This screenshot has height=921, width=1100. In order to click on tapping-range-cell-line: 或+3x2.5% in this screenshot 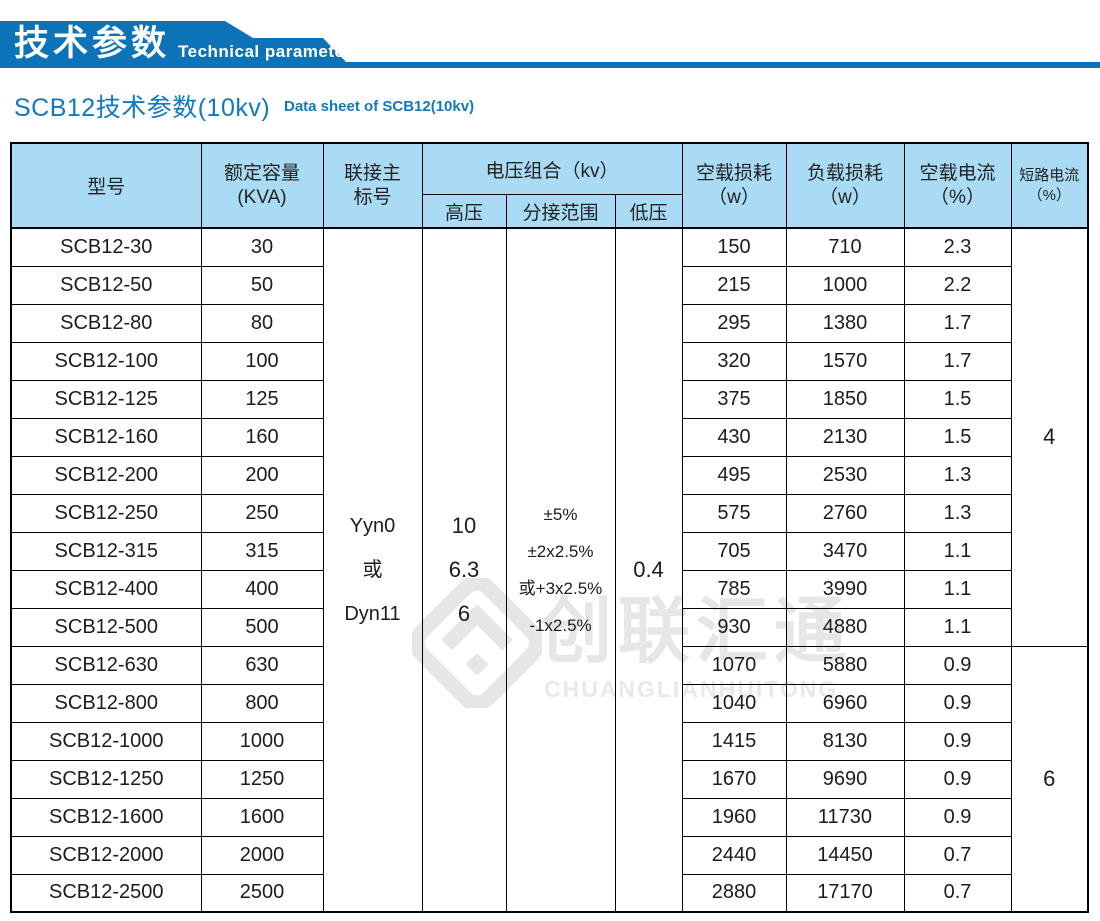, I will do `click(560, 588)`.